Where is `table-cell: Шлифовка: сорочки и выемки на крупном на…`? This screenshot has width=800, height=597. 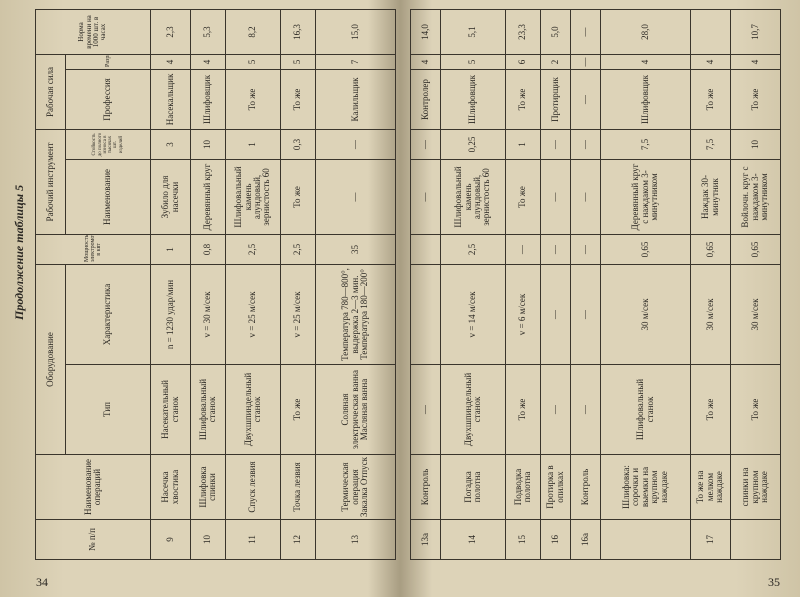
table-cell: Шлифовка: сорочки и выемки на крупном на… is located at coordinates (645, 487).